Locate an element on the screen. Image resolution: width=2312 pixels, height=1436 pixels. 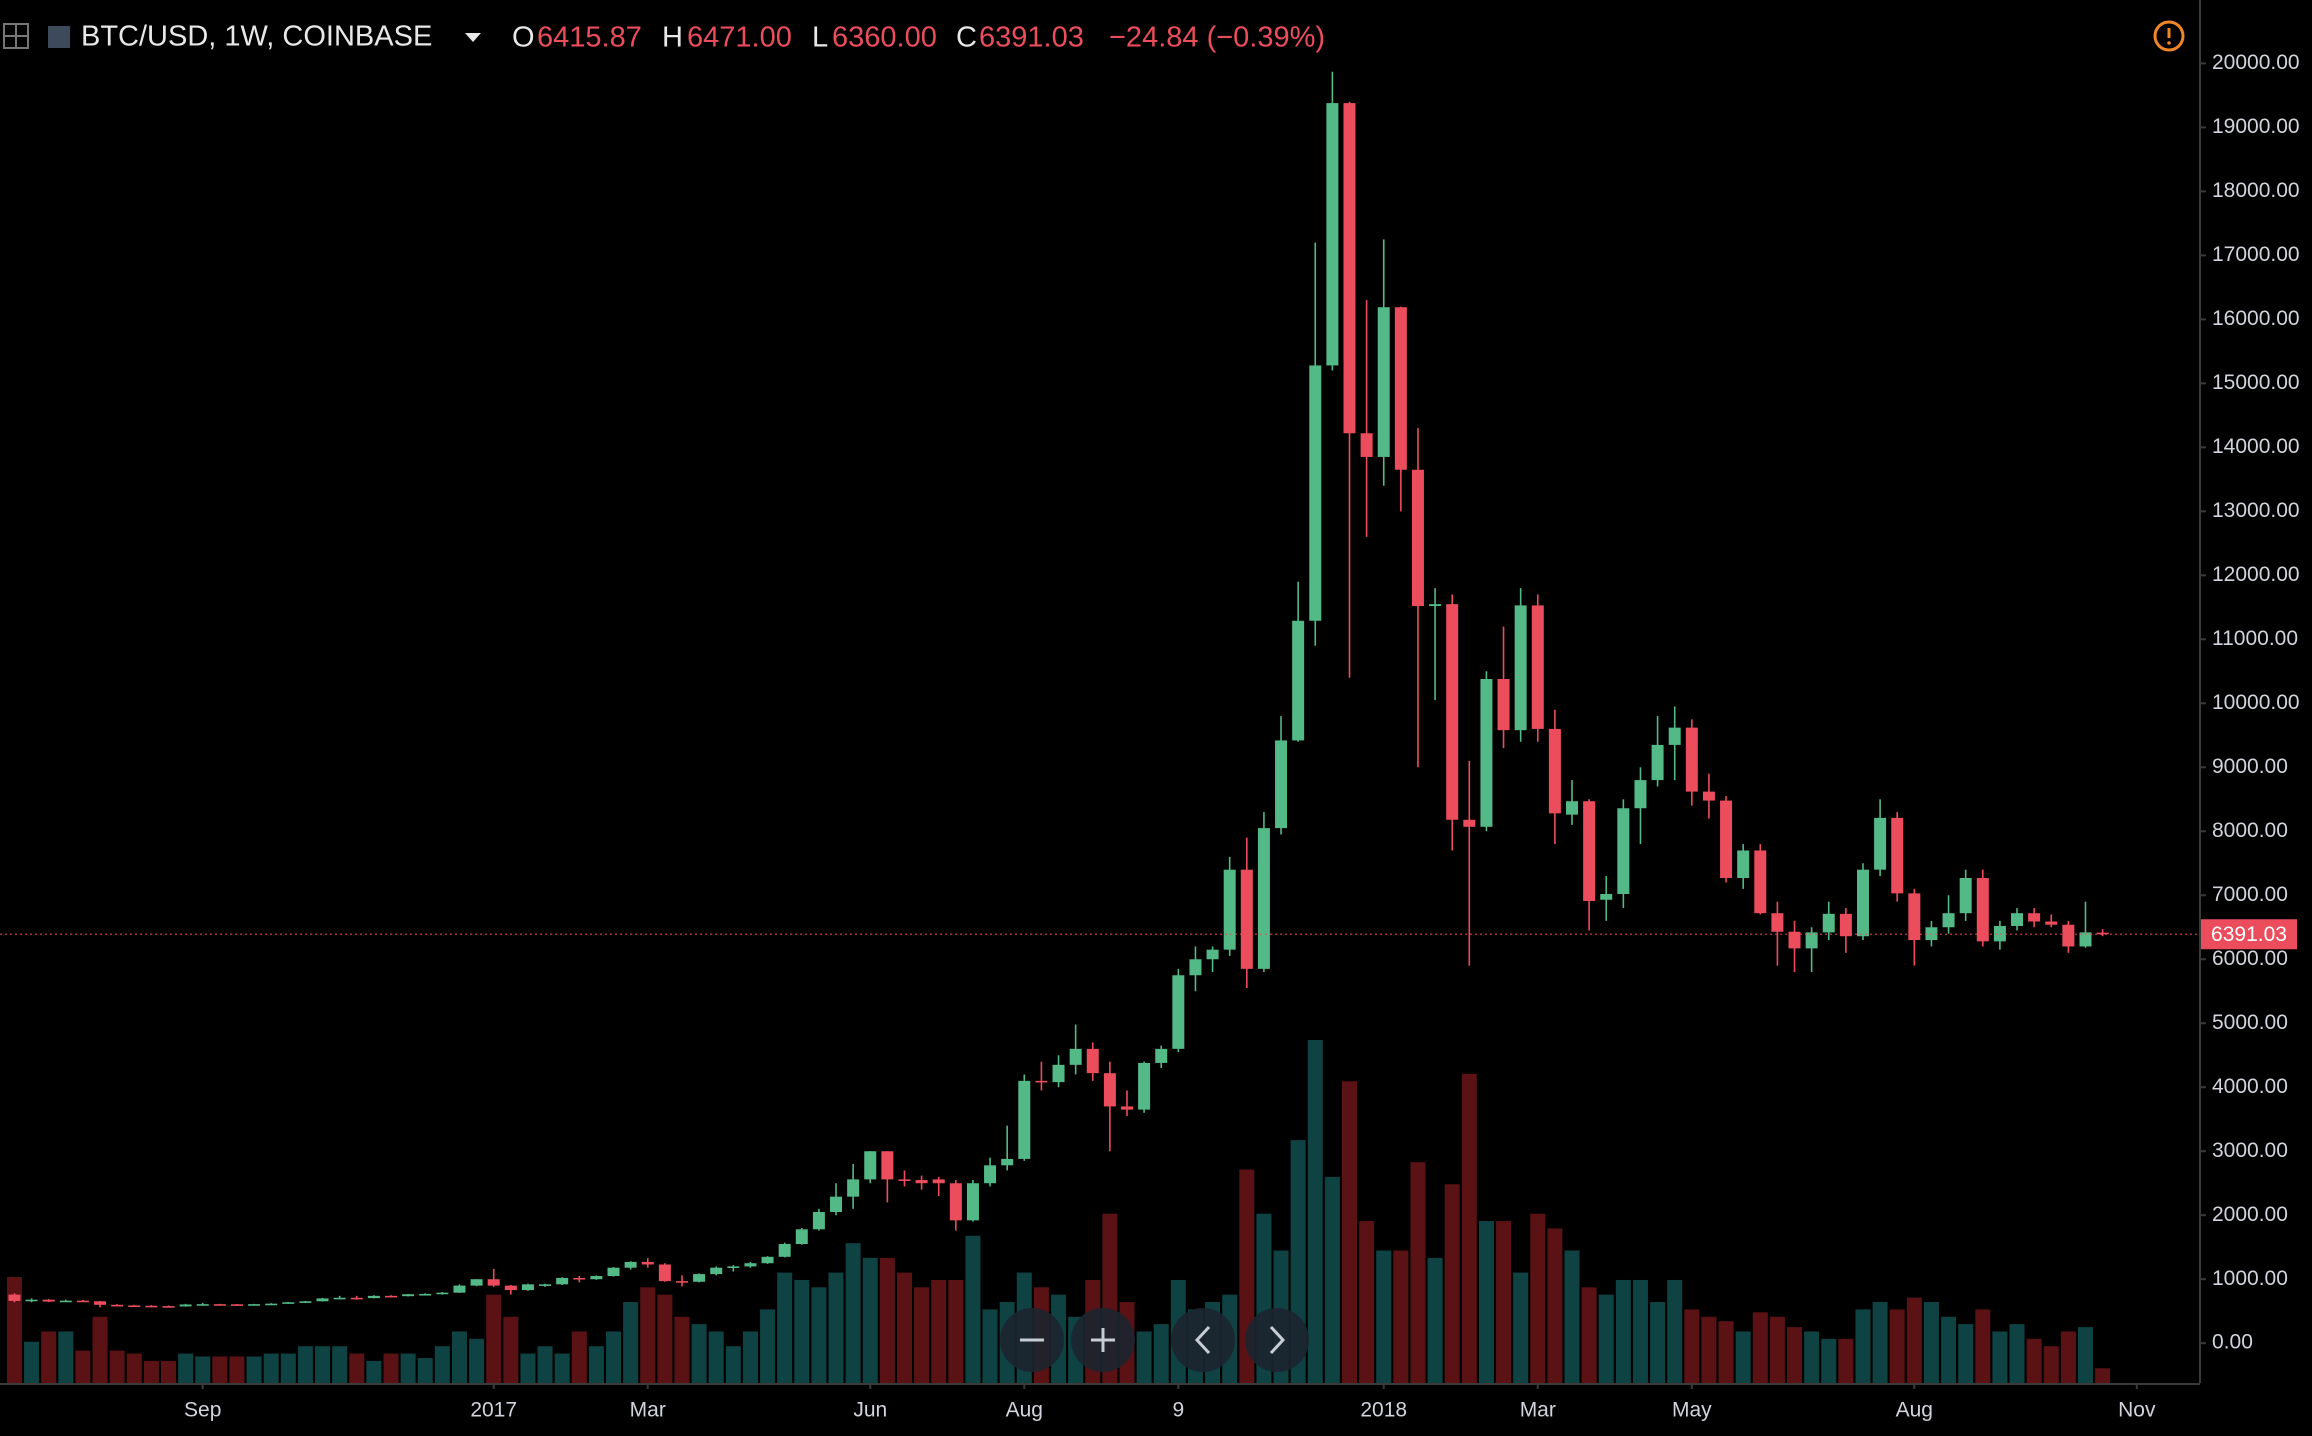
change: −24.84 (−0.39%) is located at coordinates (1217, 38).